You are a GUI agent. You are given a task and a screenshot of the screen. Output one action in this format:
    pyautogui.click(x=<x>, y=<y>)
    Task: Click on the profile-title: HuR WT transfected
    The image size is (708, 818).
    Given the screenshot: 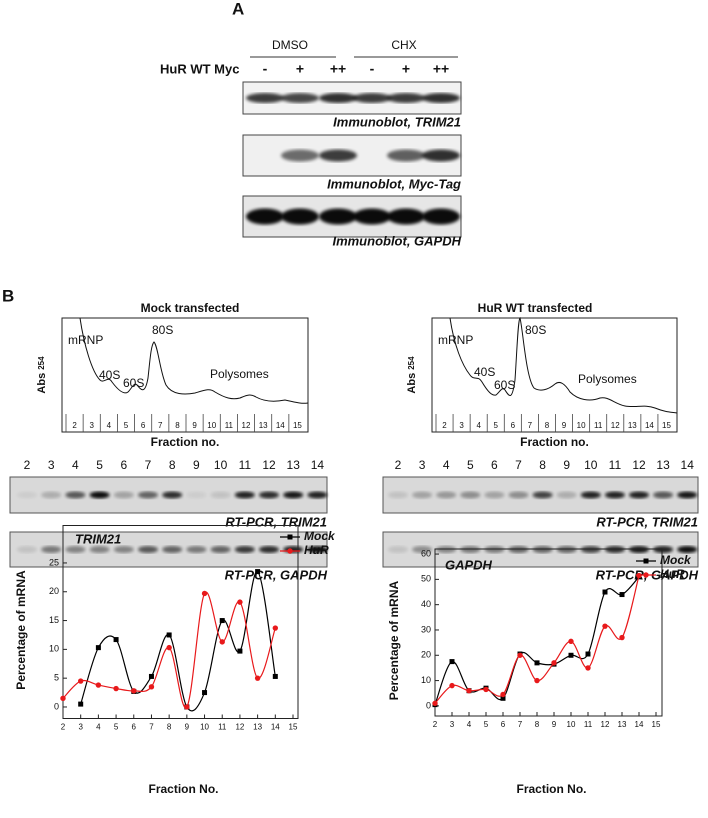 What is the action you would take?
    pyautogui.click(x=535, y=308)
    